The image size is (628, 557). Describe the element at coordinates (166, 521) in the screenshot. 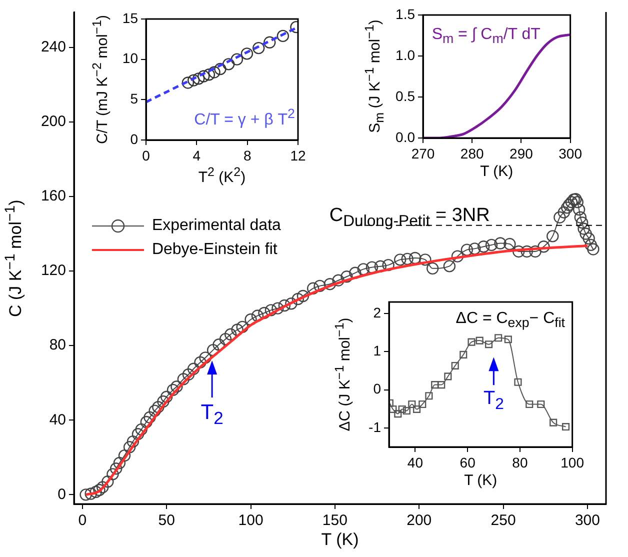

I see `x-tick-label: 50` at that location.